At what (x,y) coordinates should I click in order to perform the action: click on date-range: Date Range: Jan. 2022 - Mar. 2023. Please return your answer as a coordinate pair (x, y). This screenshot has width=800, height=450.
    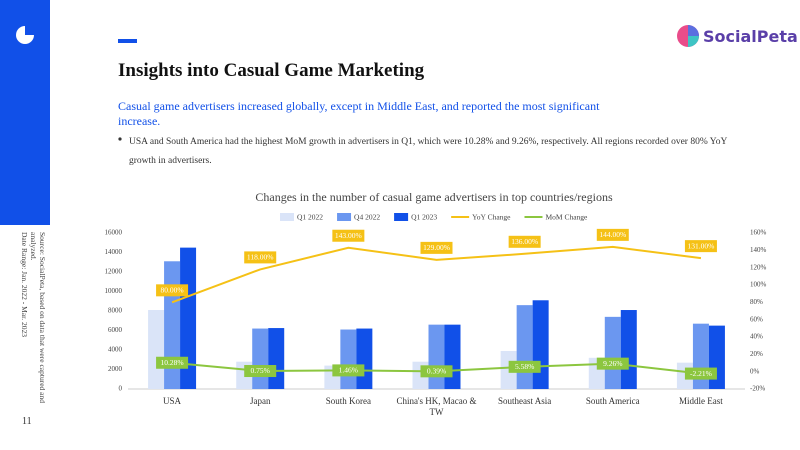
    Looking at the image, I should click on (24, 284).